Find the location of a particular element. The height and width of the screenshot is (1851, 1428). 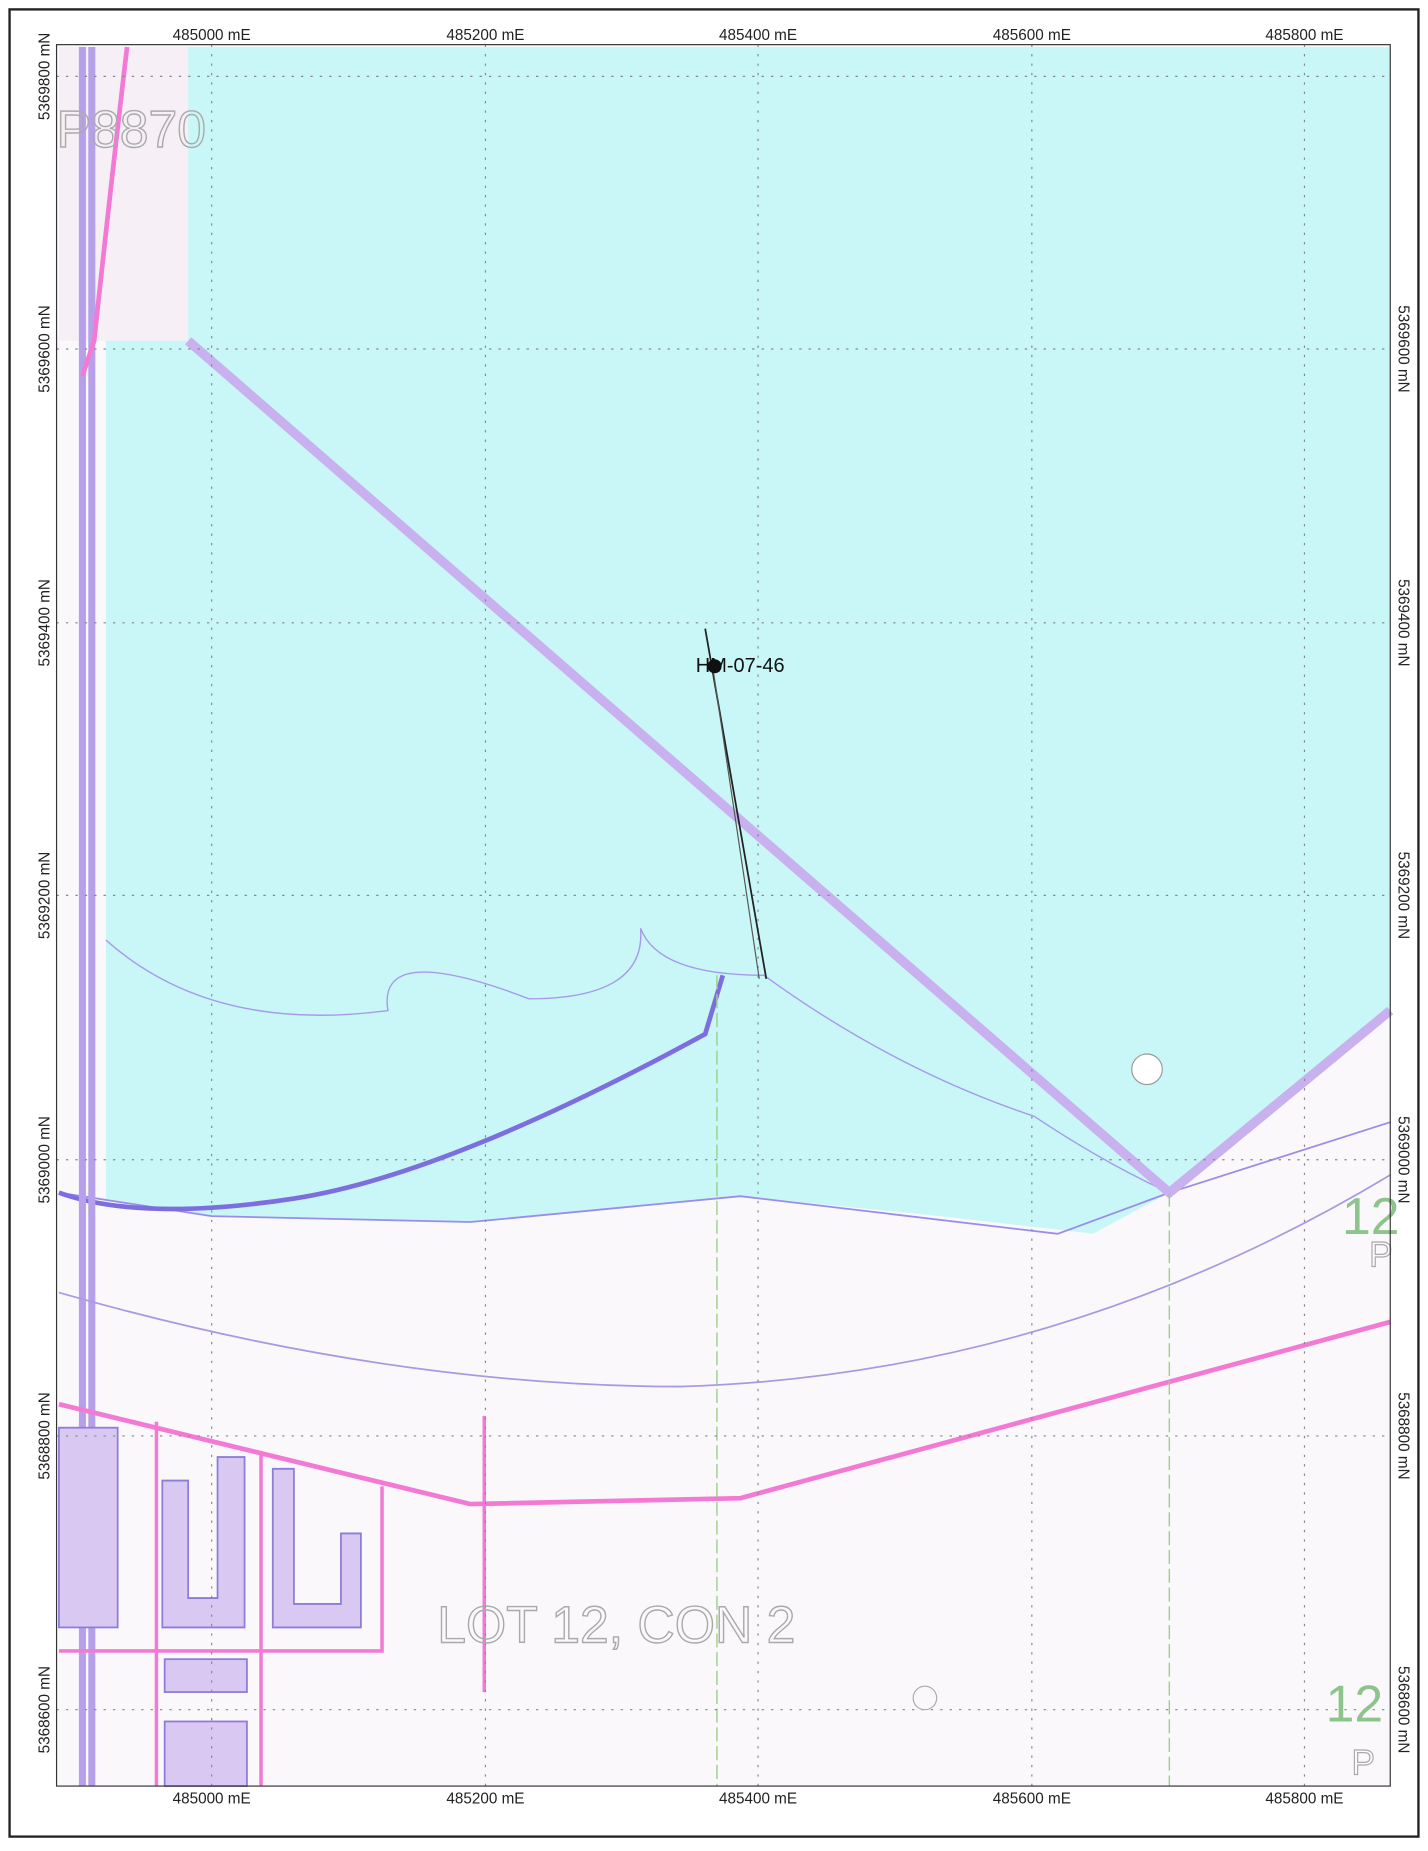

buildings is located at coordinates (210, 1606).